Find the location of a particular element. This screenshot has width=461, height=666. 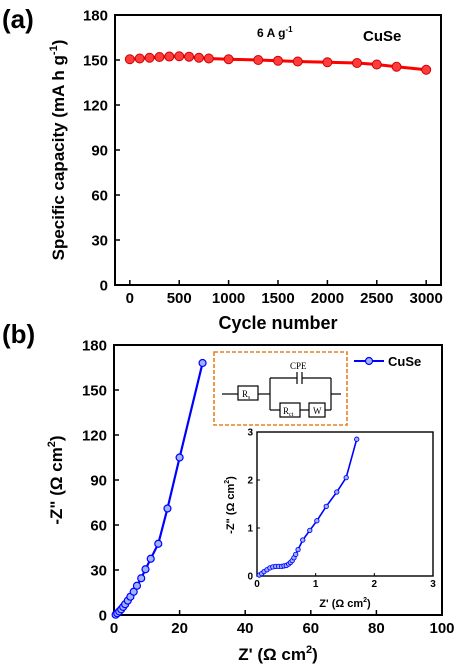

rs-label: Rs is located at coordinates (246, 395).